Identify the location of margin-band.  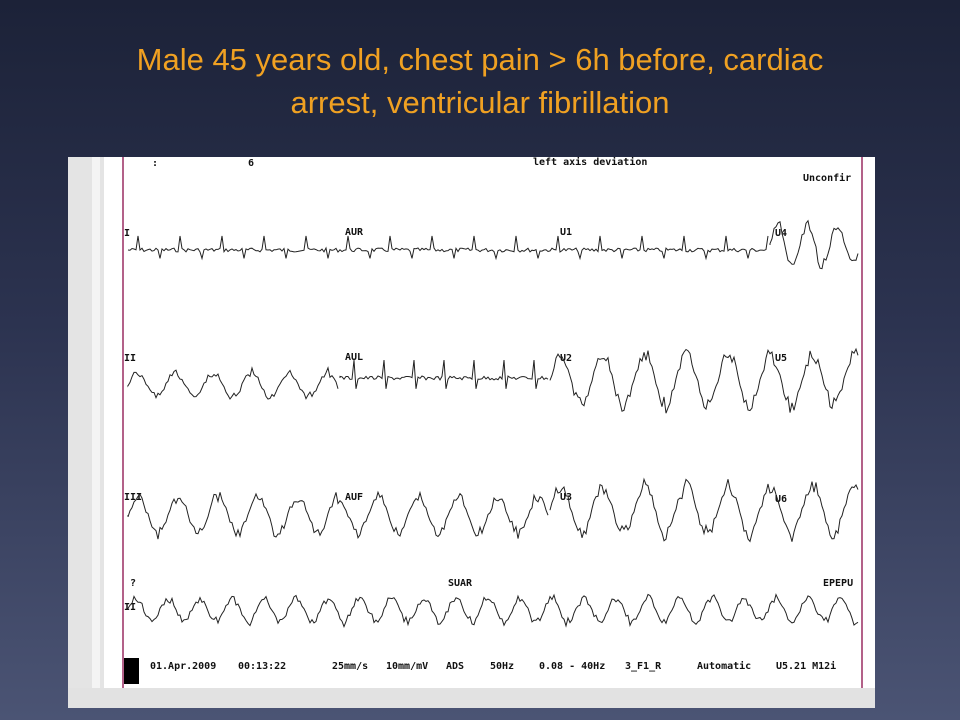
(96, 422).